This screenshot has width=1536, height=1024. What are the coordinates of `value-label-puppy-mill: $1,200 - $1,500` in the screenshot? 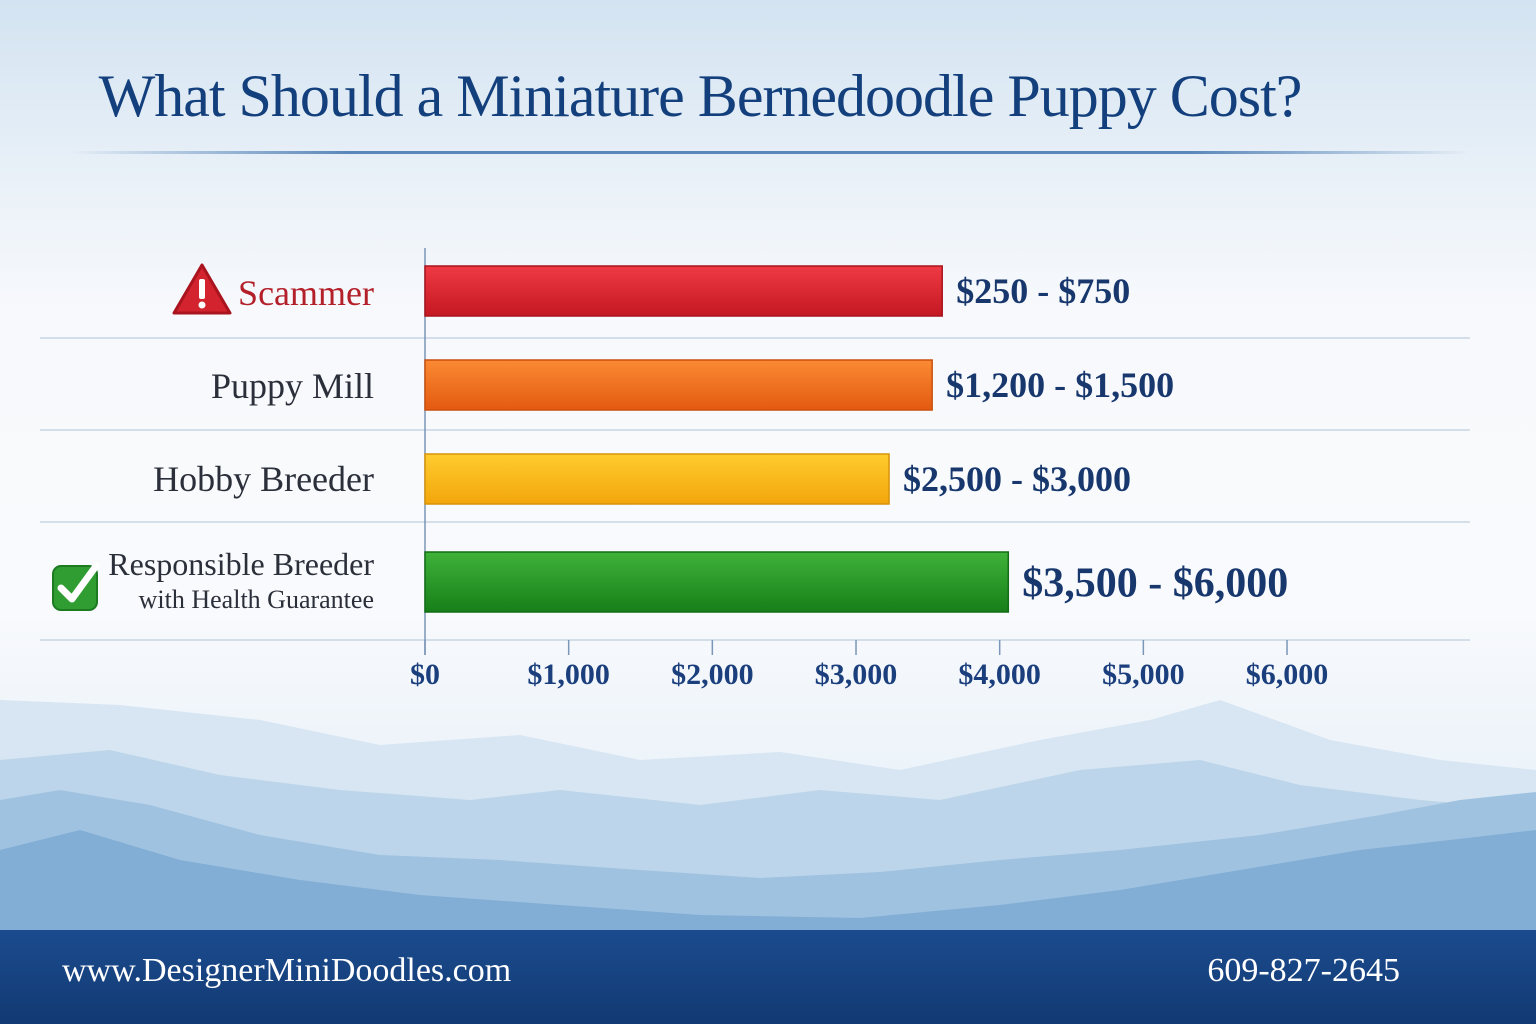 It's located at (1060, 385).